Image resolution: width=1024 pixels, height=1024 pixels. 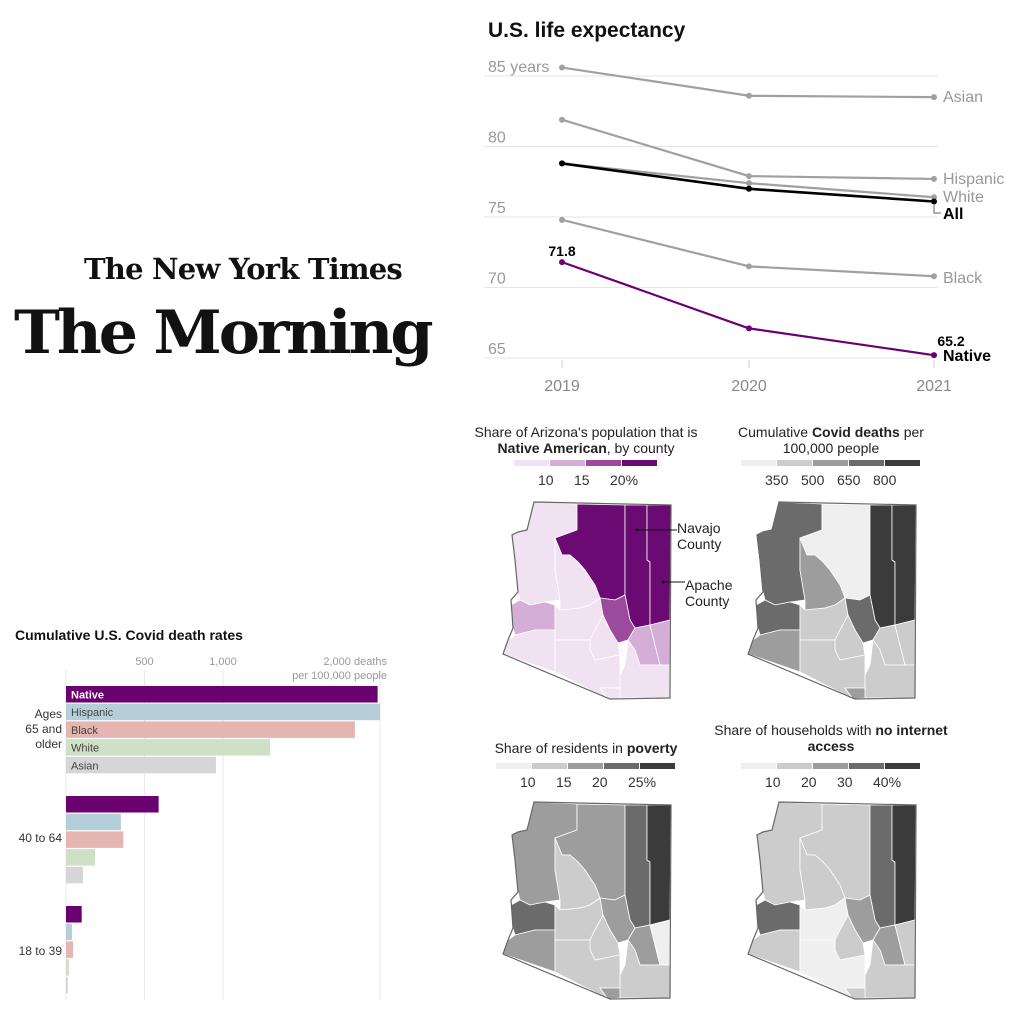 What do you see at coordinates (637, 530) in the screenshot?
I see `annotation-dot` at bounding box center [637, 530].